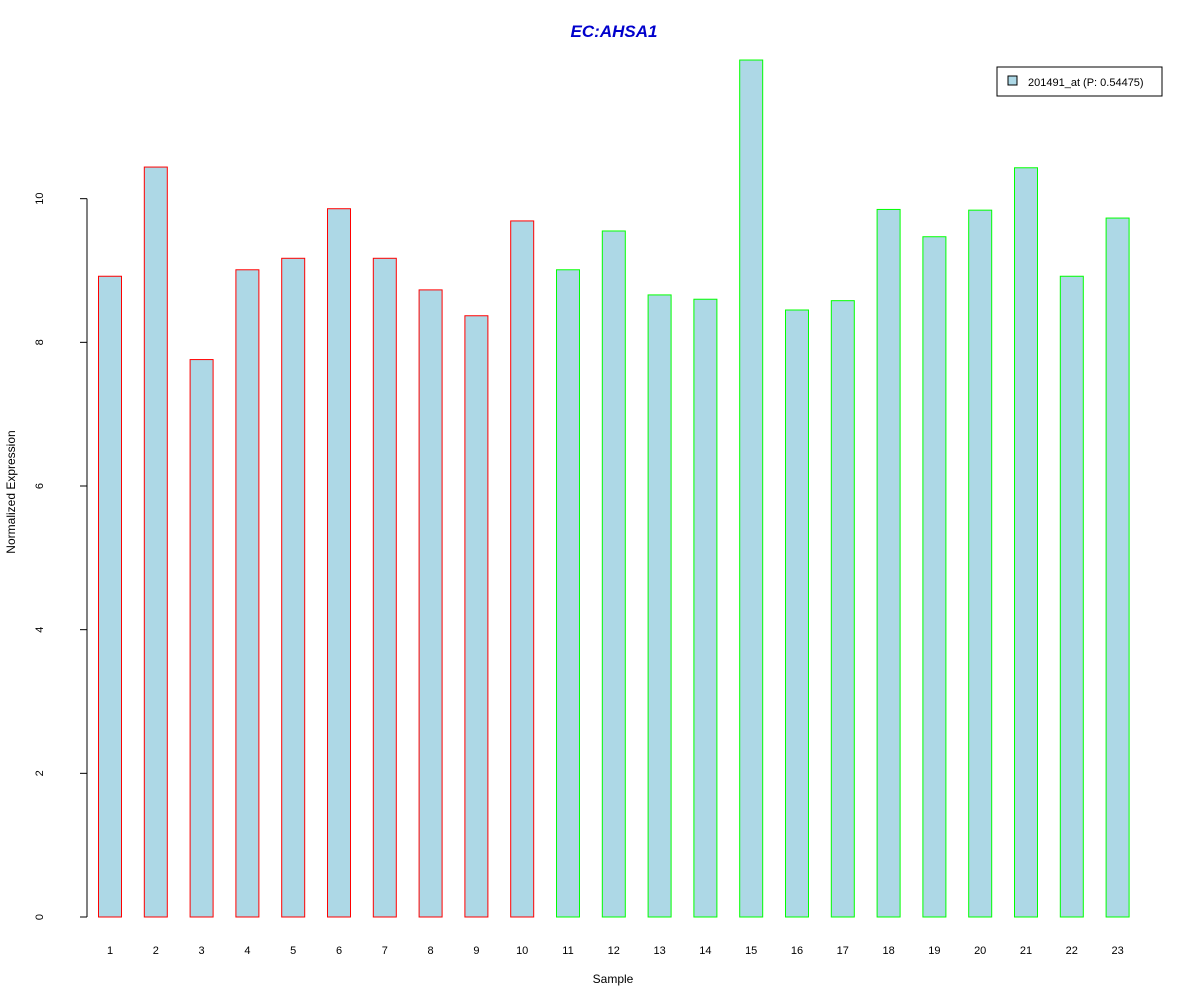  I want to click on y-tick-label: 4, so click(40, 630).